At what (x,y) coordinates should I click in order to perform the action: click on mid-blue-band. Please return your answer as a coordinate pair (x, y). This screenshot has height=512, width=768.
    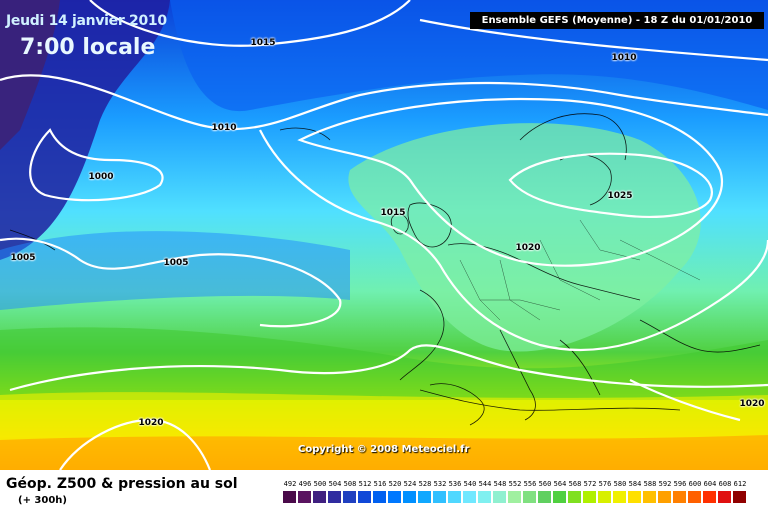
    Looking at the image, I should click on (175, 270).